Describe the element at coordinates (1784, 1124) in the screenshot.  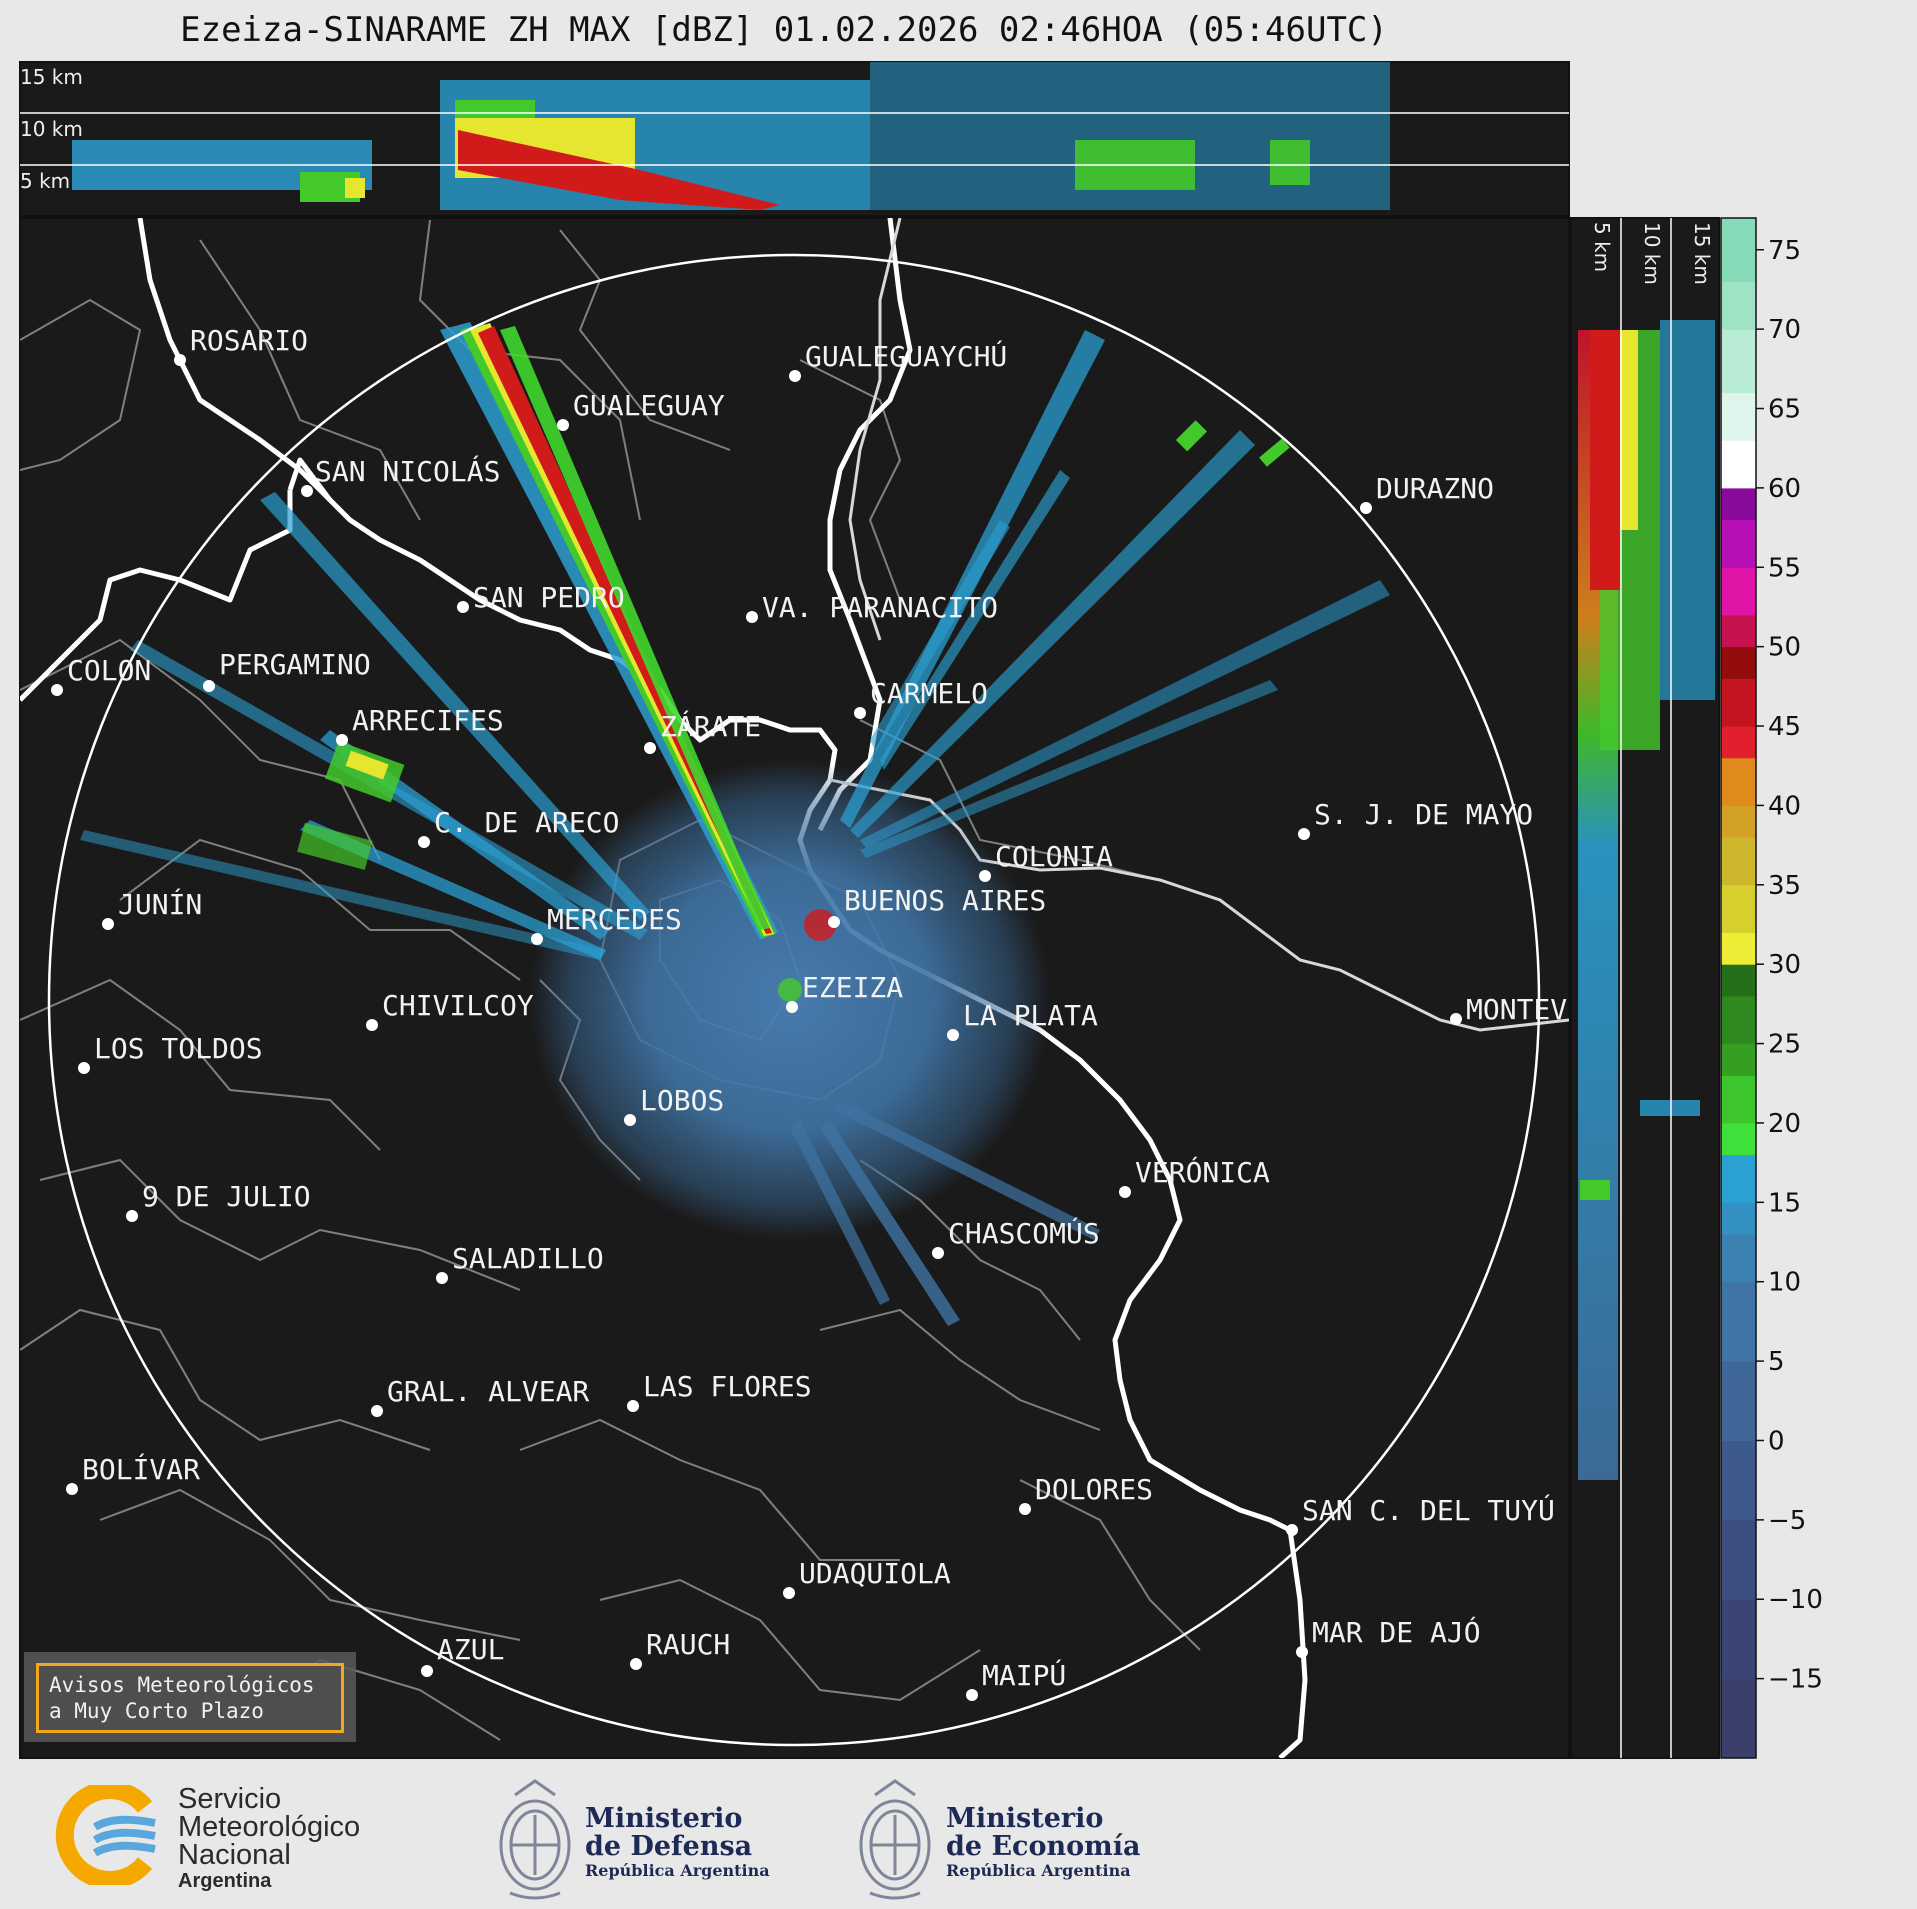
I see `colorbar-tick-label: 20` at that location.